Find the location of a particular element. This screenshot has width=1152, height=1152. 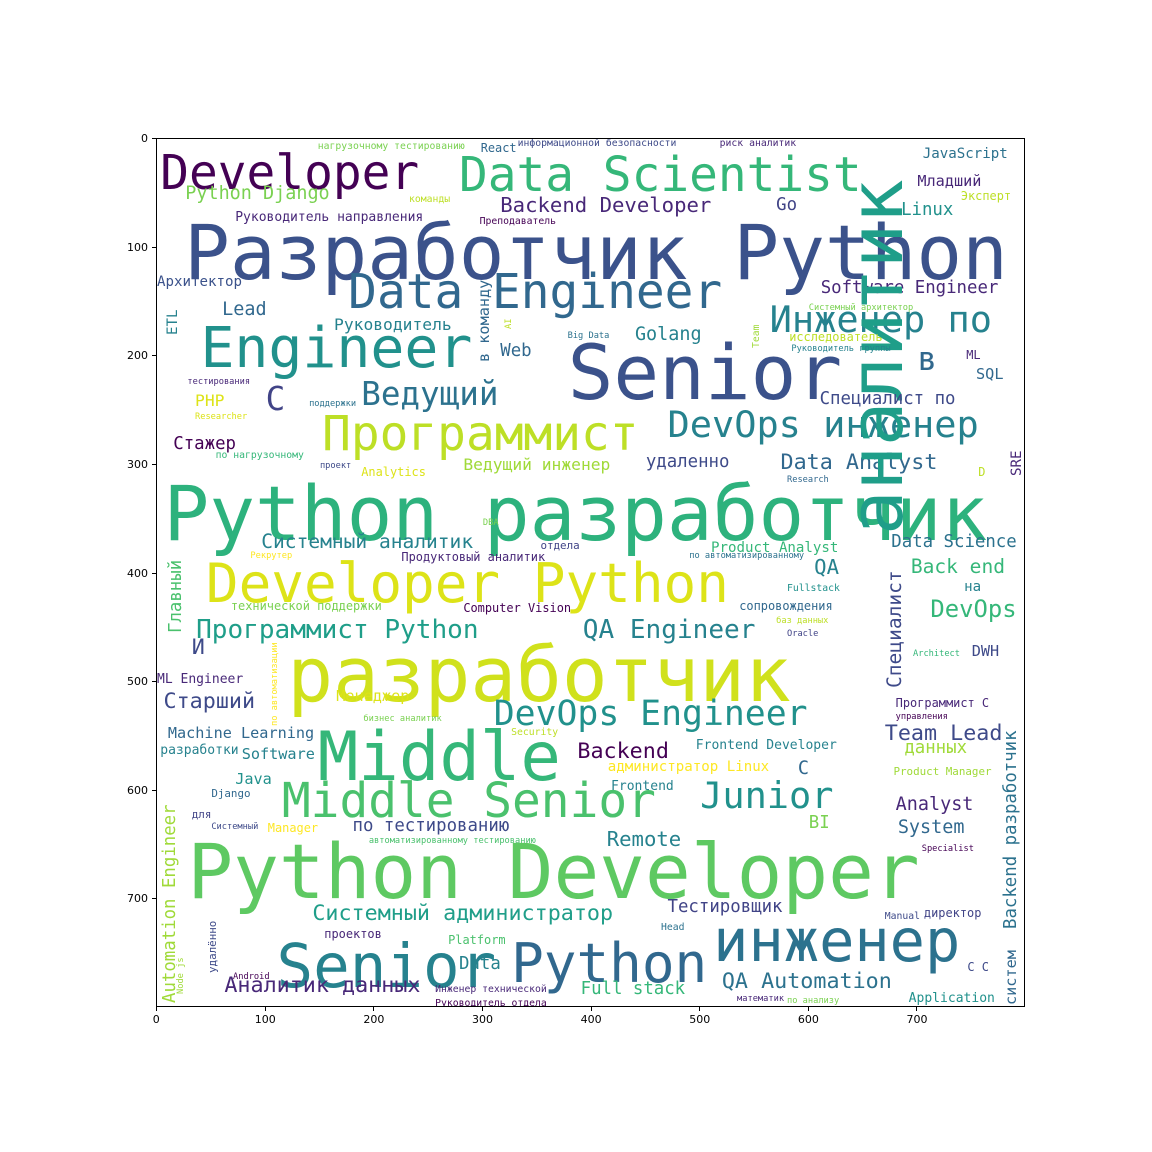

word-12: Инженер по is located at coordinates (880, 319).